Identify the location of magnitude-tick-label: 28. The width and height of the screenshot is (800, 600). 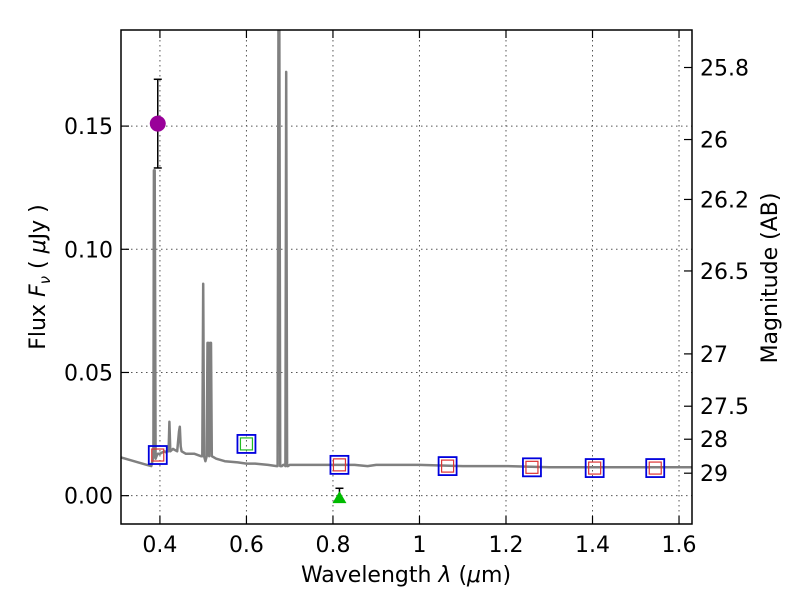
(714, 440).